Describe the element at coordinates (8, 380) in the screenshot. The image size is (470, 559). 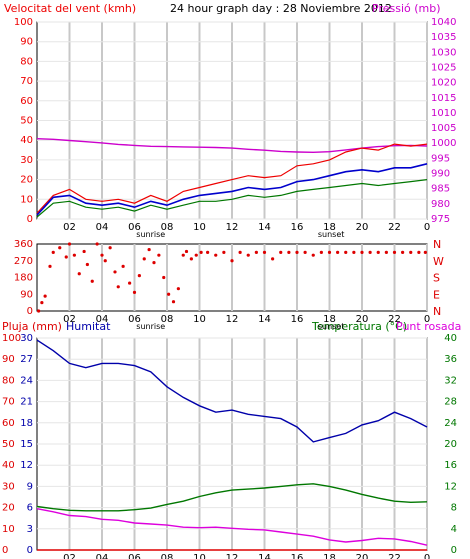
I see `rain-tick-label: 80` at that location.